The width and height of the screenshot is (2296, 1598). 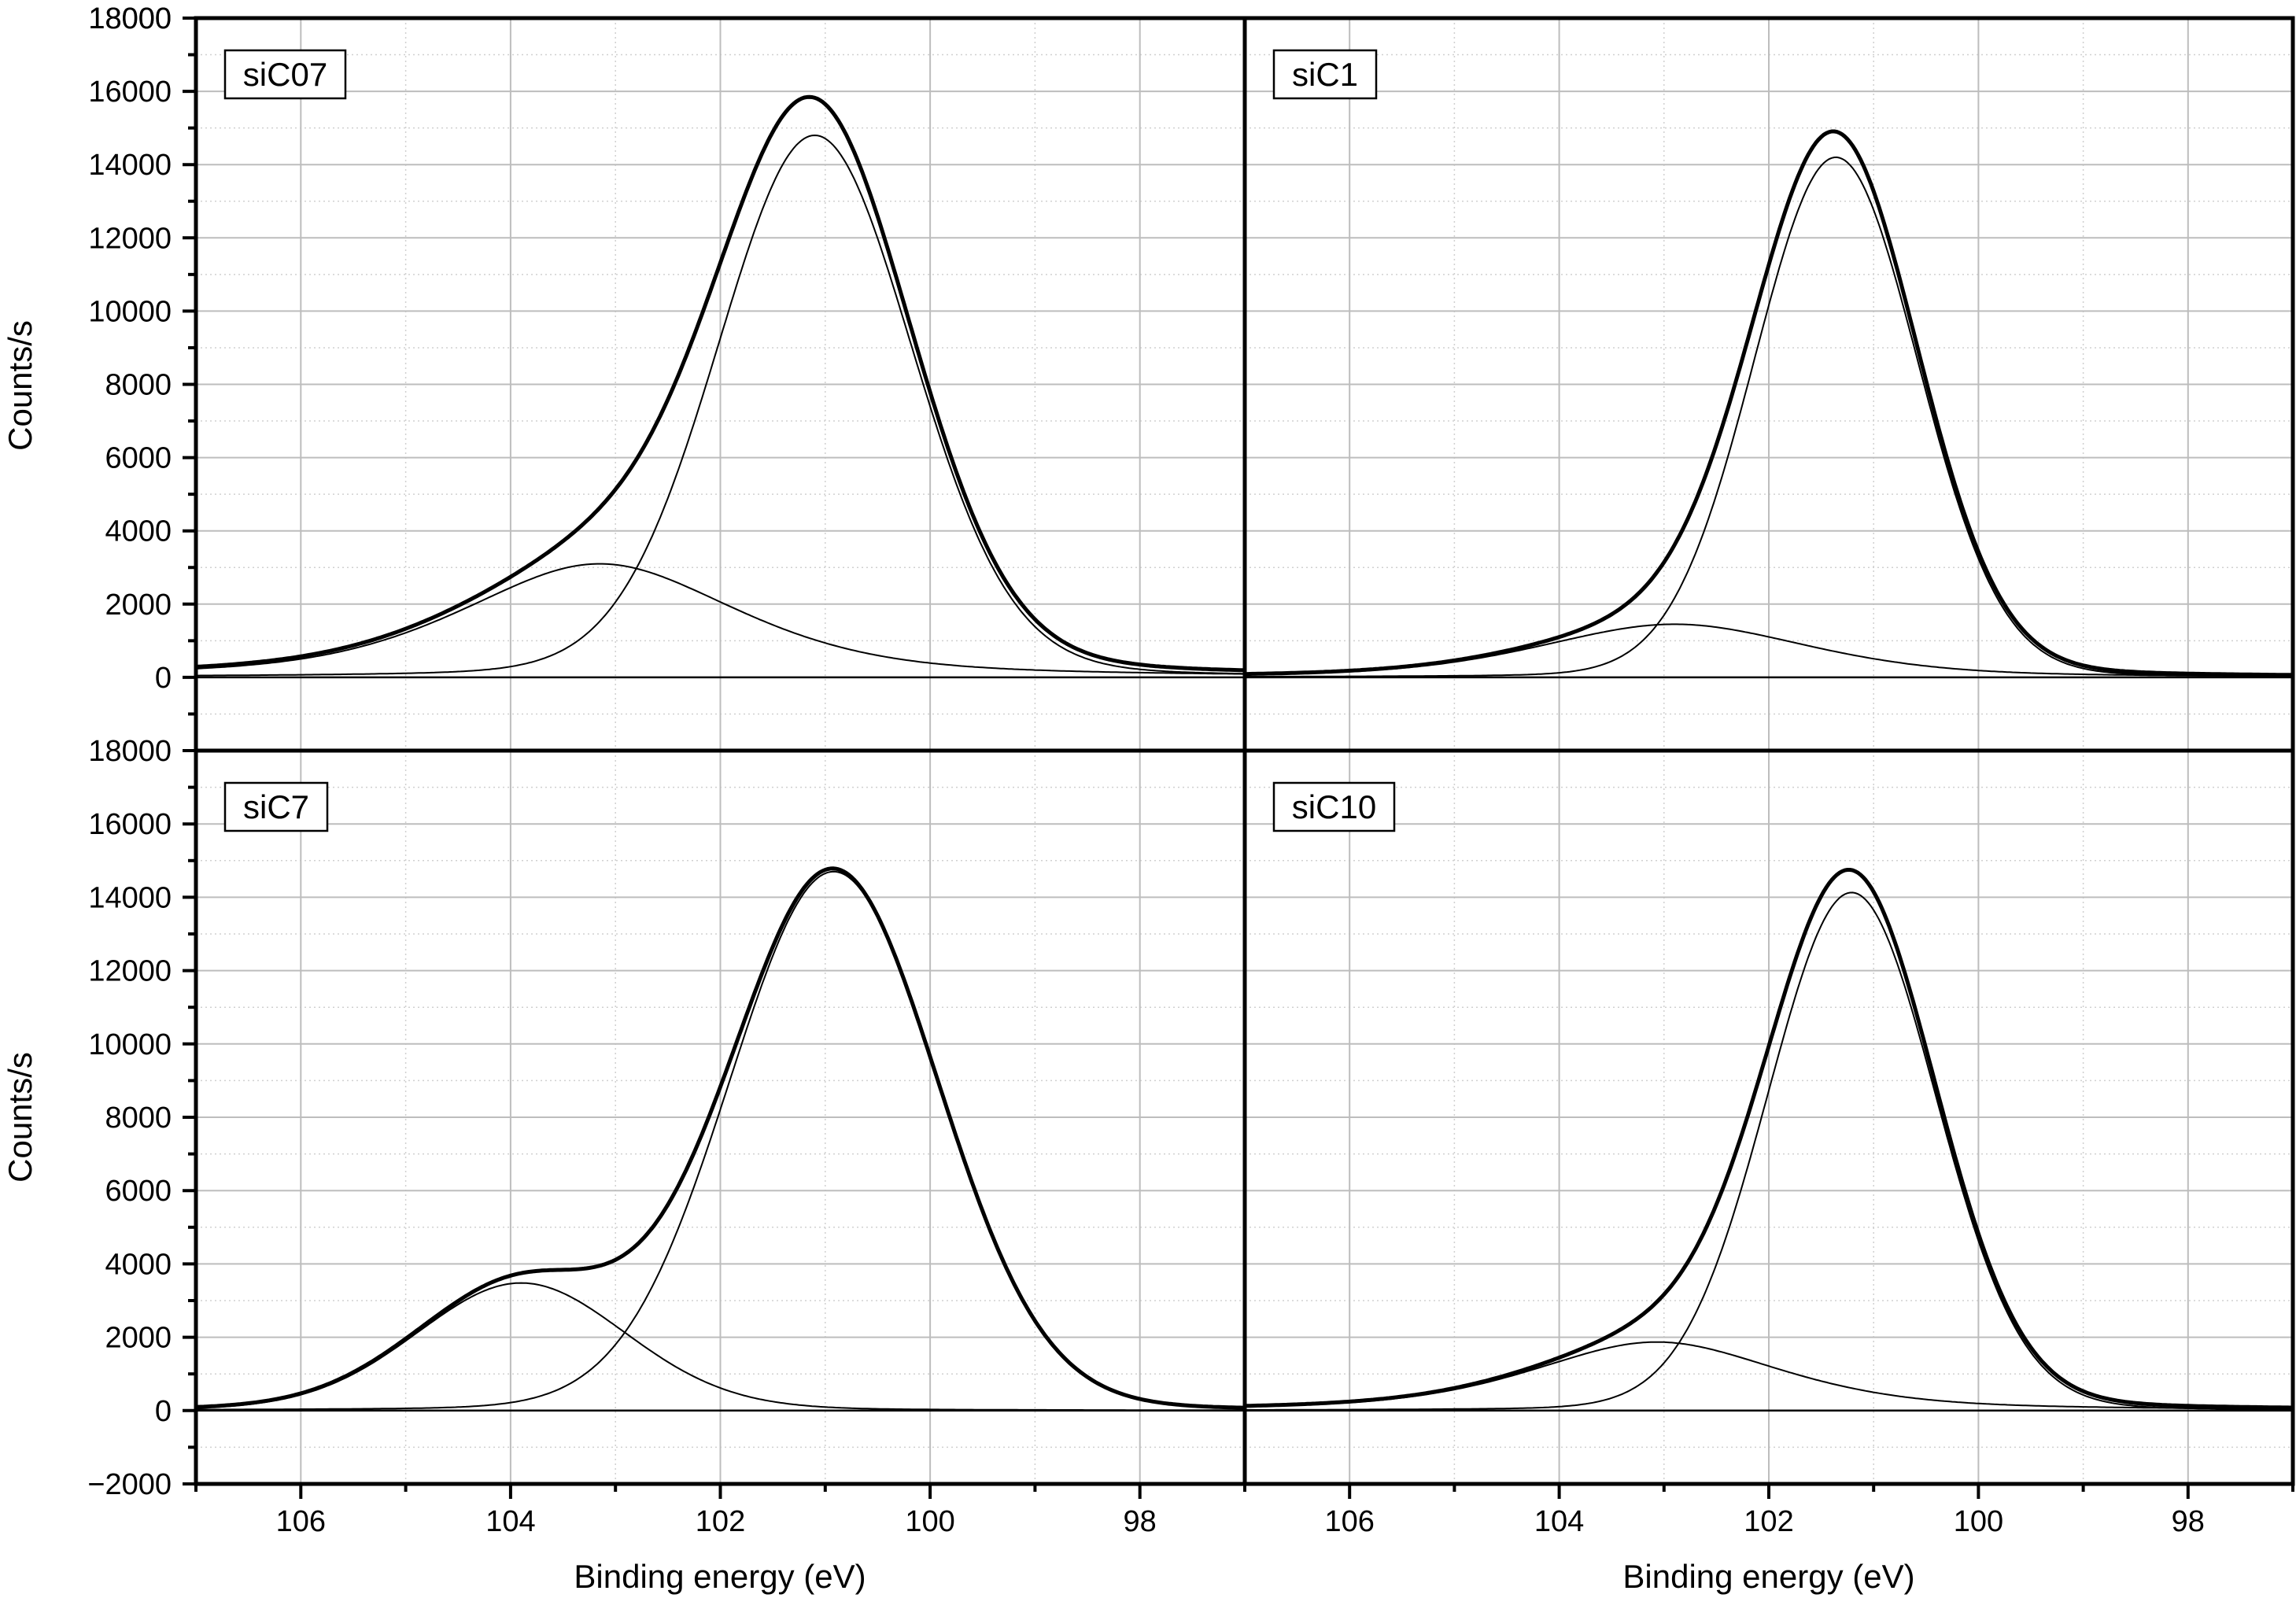 What do you see at coordinates (129, 1484) in the screenshot?
I see `y-tick-label: −2000` at bounding box center [129, 1484].